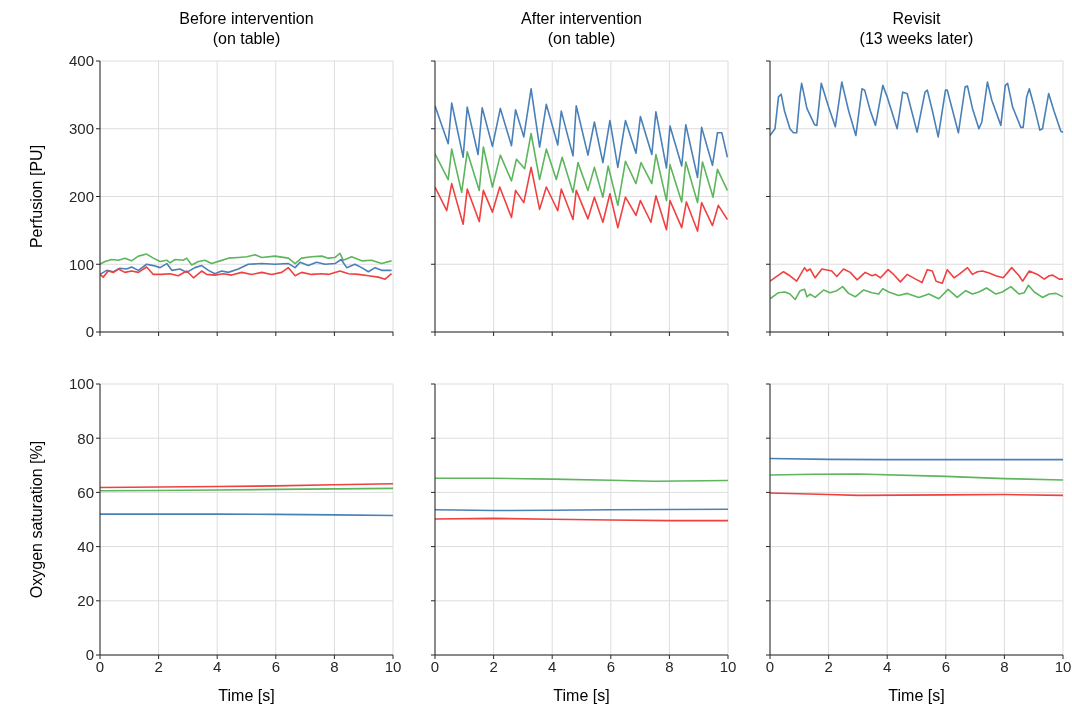  Describe the element at coordinates (85, 601) in the screenshot. I see `y-tick-label: 20` at that location.